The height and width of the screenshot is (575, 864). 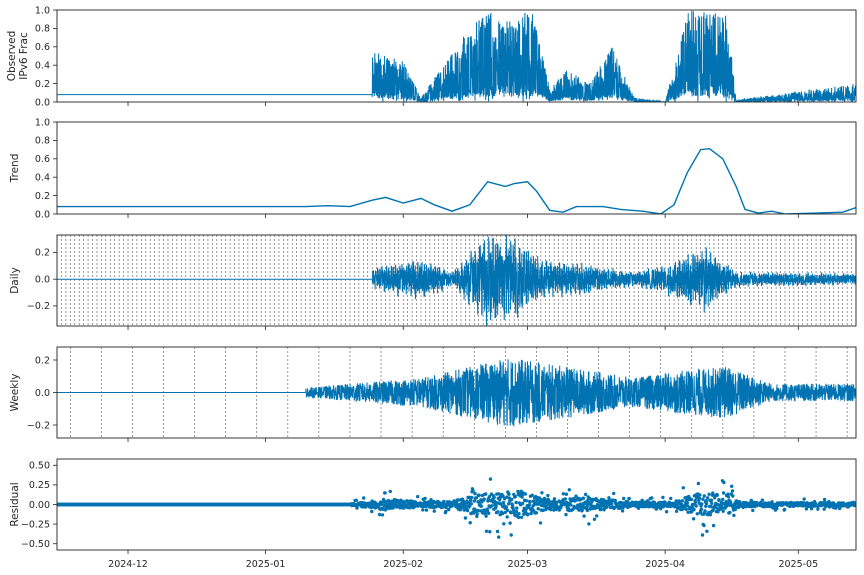 I want to click on x-tick-label: 2025-01, so click(x=266, y=564).